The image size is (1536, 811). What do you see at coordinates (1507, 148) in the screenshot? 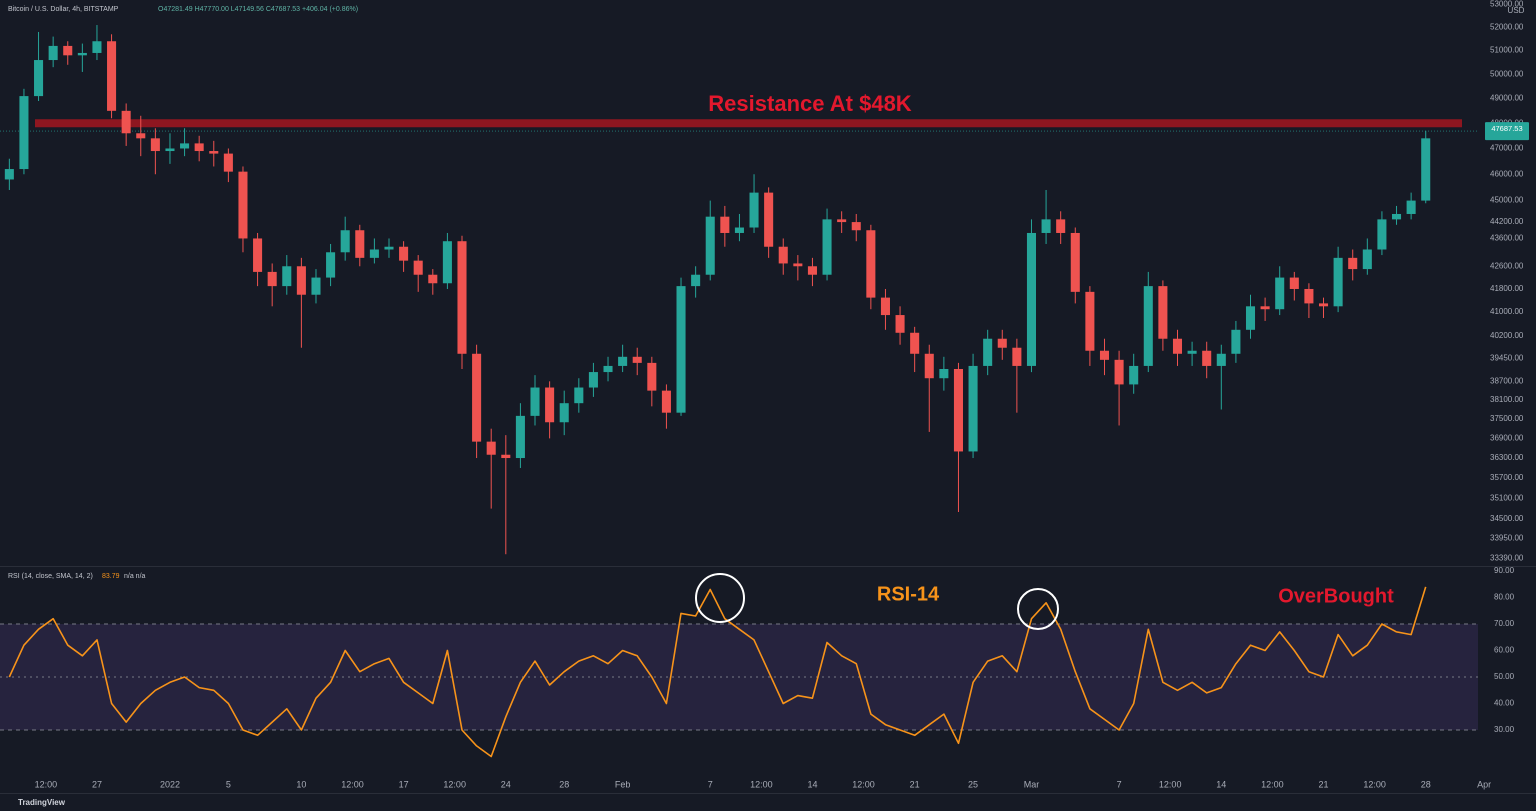
I see `y-tick-label: 47000.00` at bounding box center [1507, 148].